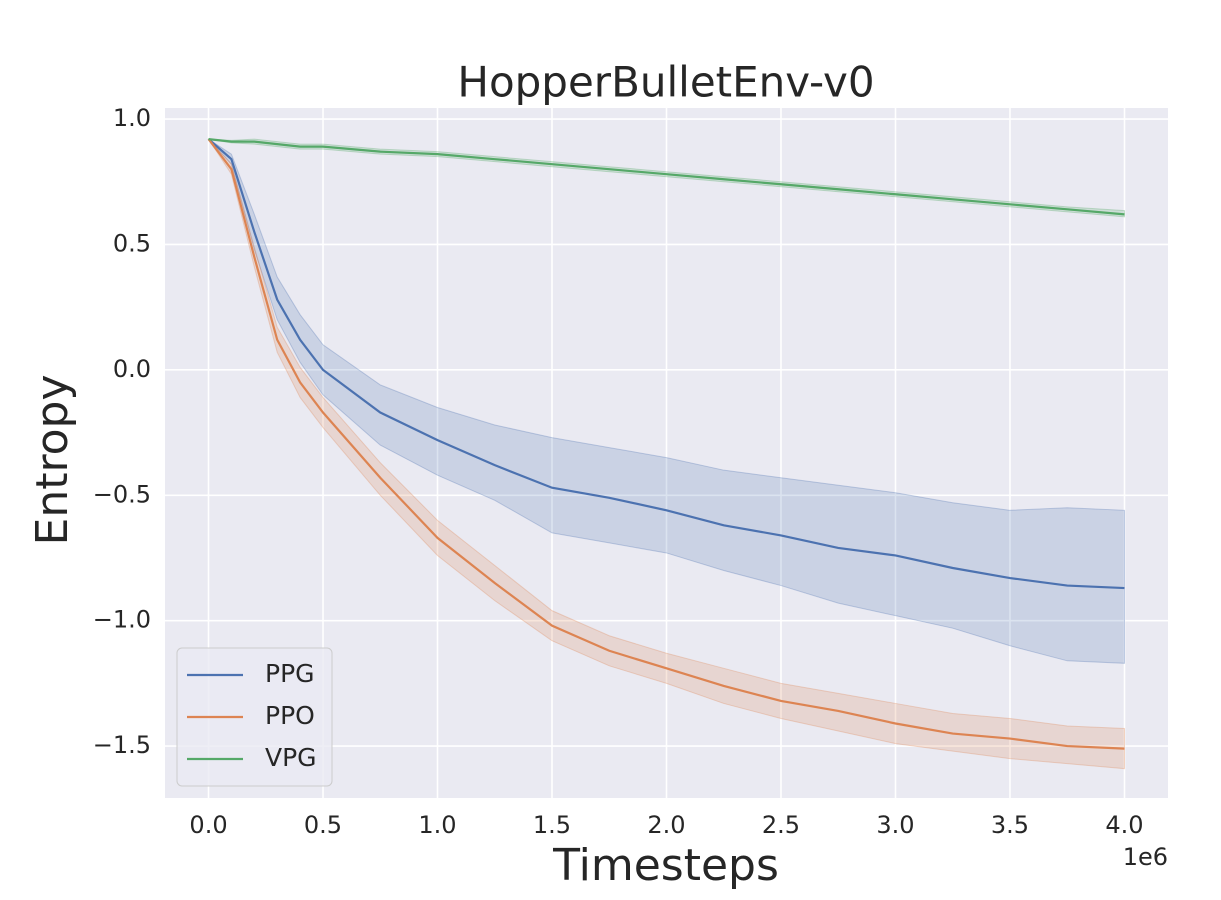 This screenshot has width=1221, height=900. What do you see at coordinates (1124, 825) in the screenshot?
I see `x-tick-label: 4.0` at bounding box center [1124, 825].